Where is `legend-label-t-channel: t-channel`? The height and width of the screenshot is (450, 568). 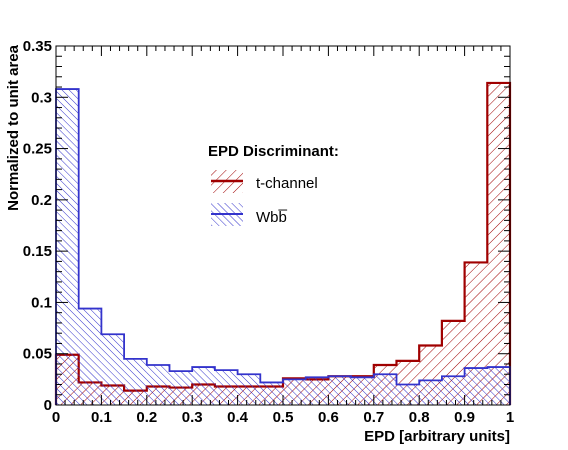
legend-label-t-channel: t-channel is located at coordinates (287, 183).